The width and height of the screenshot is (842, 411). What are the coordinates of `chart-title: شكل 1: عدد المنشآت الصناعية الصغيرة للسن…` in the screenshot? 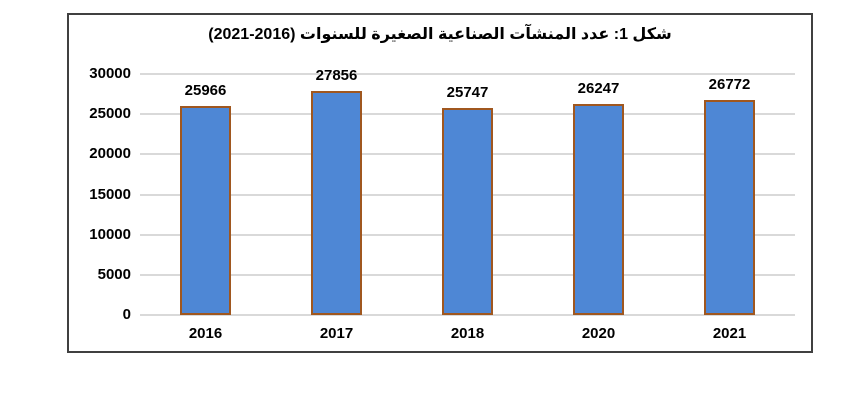 It's located at (440, 34).